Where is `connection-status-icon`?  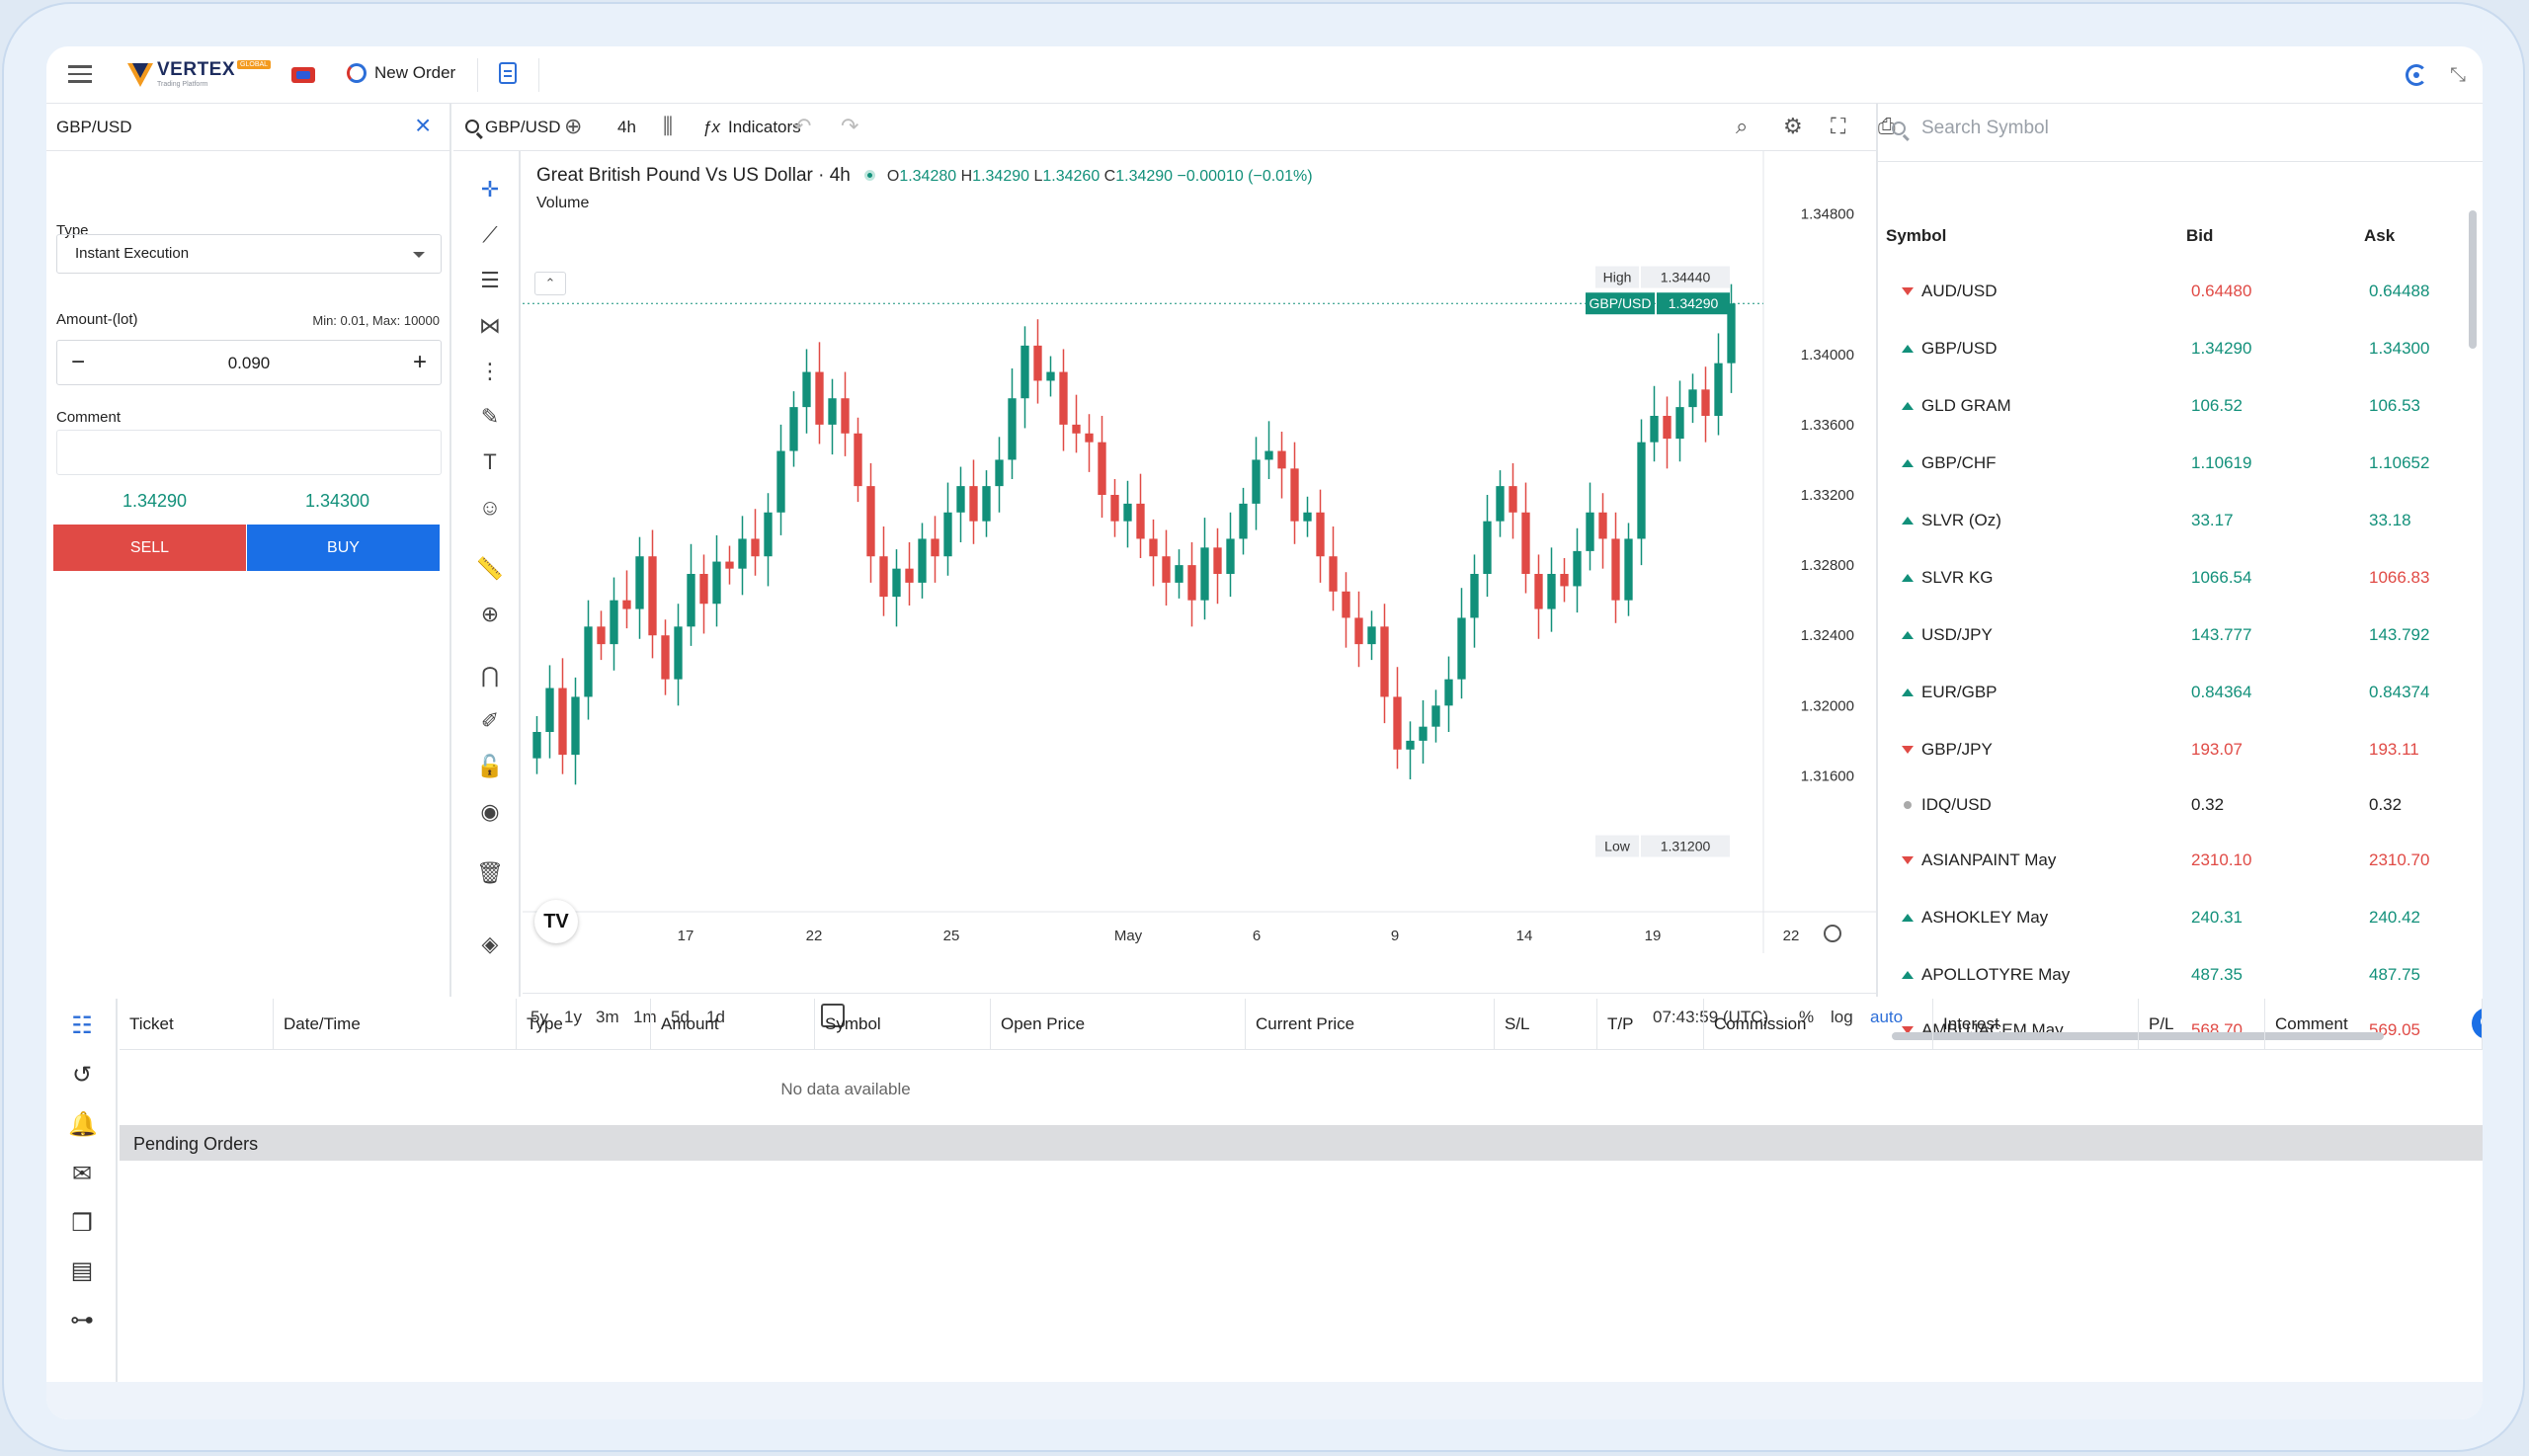 connection-status-icon is located at coordinates (2416, 75).